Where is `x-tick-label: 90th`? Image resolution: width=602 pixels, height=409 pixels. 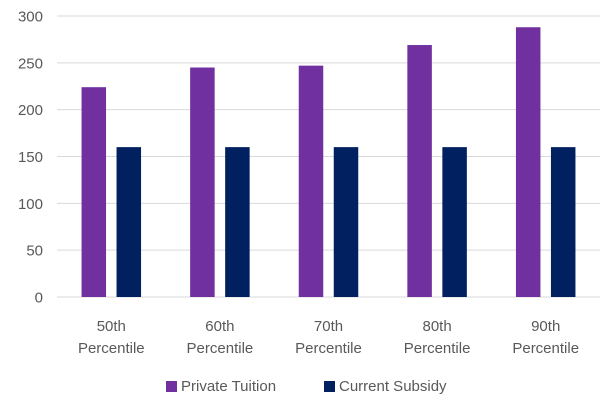 x-tick-label: 90th is located at coordinates (545, 326).